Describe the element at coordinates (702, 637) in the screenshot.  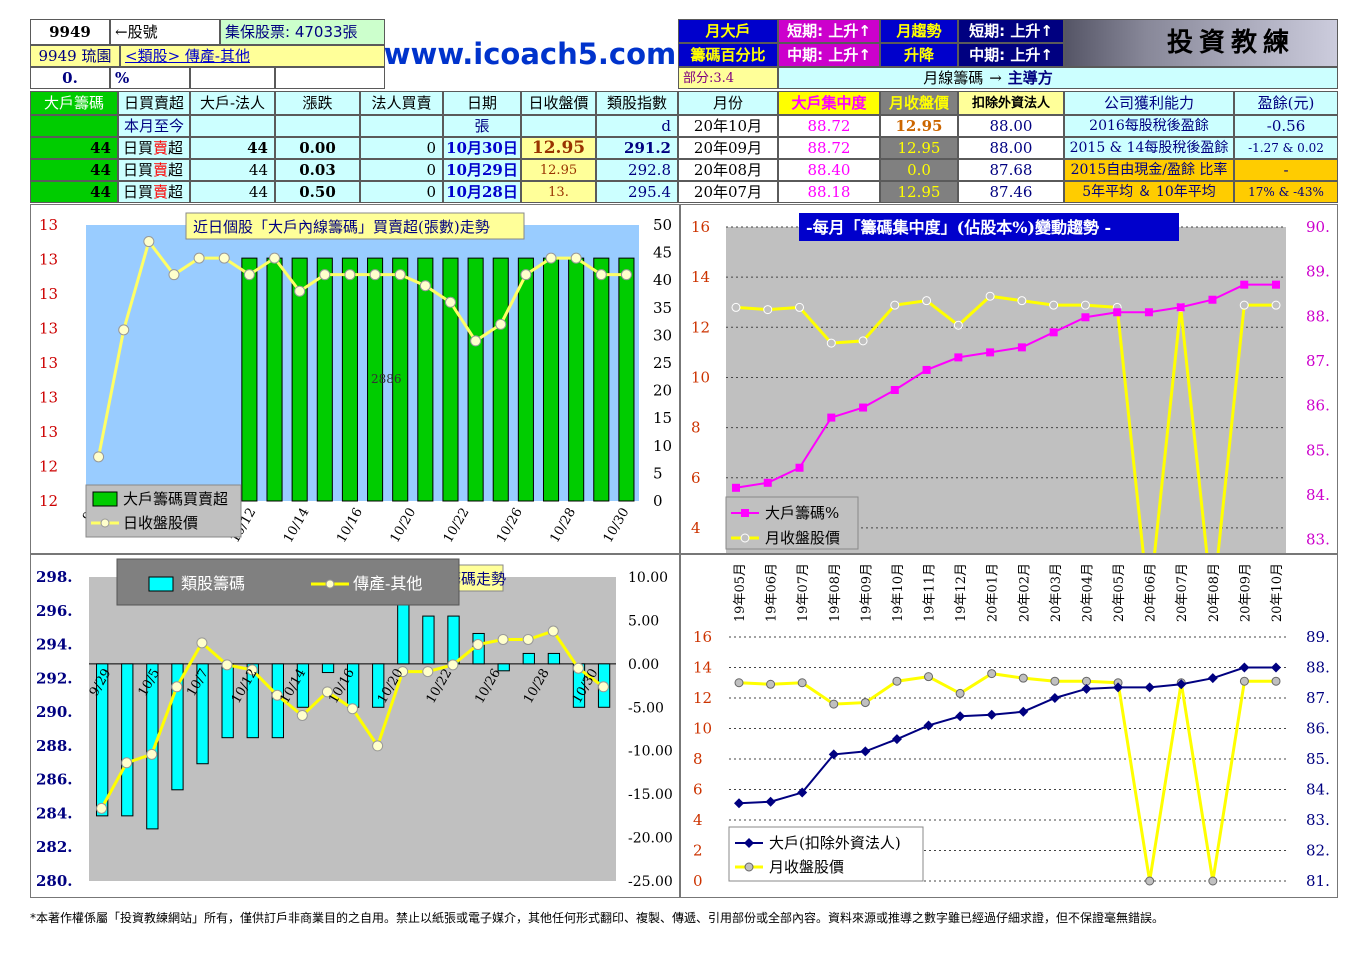
I see `left-tick-label: 16` at that location.